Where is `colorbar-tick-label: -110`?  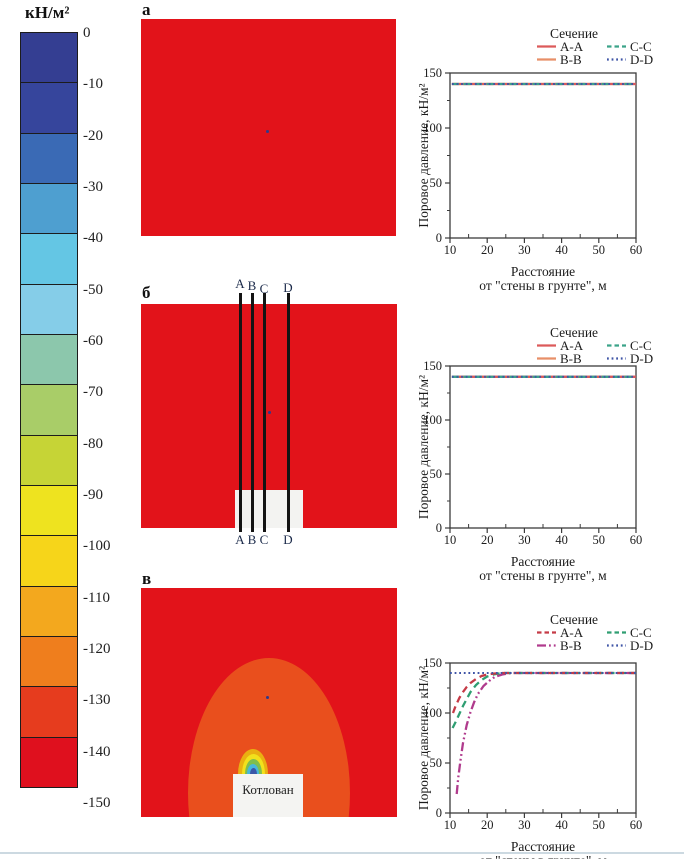 colorbar-tick-label: -110 is located at coordinates (96, 597).